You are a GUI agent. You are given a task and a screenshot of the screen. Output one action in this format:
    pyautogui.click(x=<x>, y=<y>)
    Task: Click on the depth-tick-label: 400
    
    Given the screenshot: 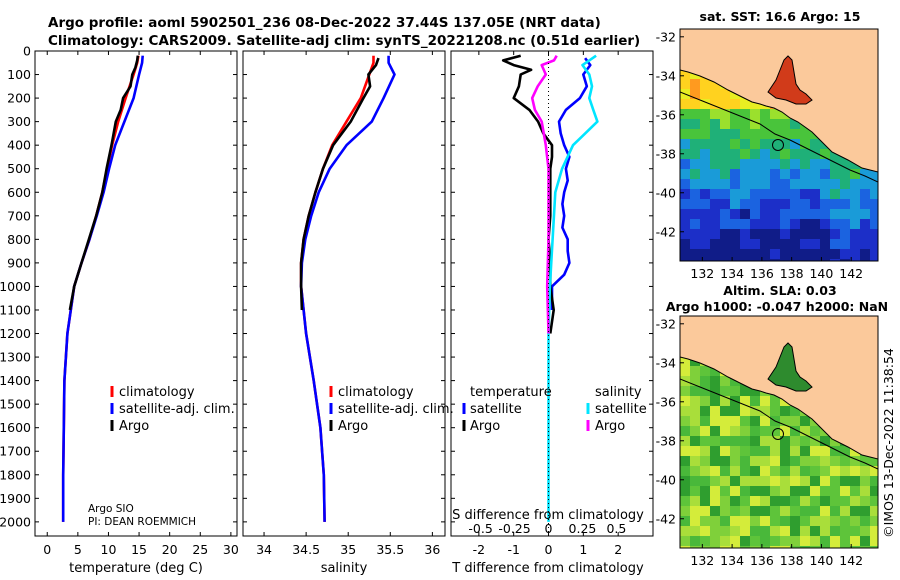 What is the action you would take?
    pyautogui.click(x=19, y=145)
    